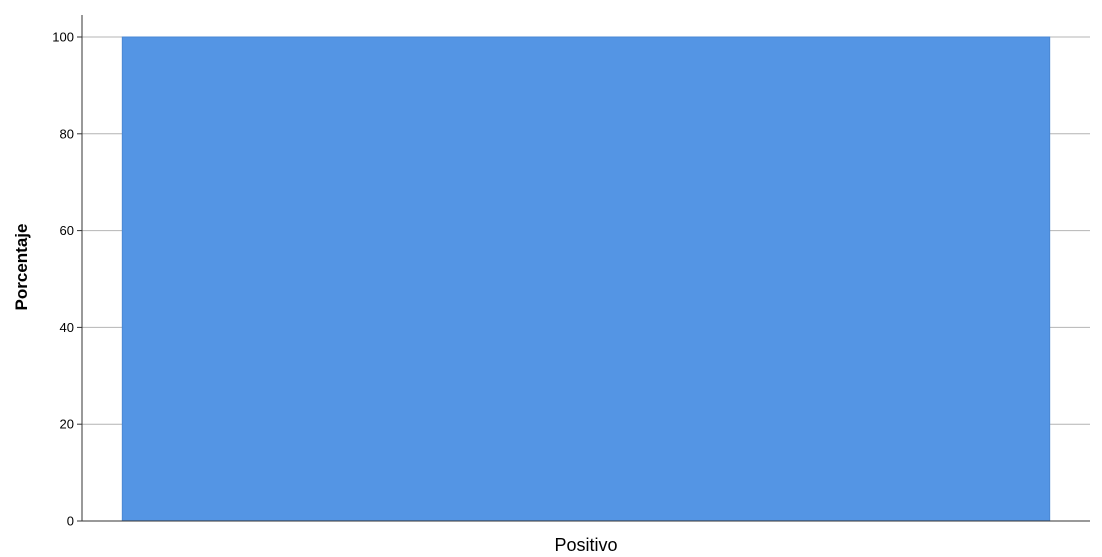 Image resolution: width=1102 pixels, height=557 pixels. I want to click on y-tick-label-100: 100, so click(63, 37).